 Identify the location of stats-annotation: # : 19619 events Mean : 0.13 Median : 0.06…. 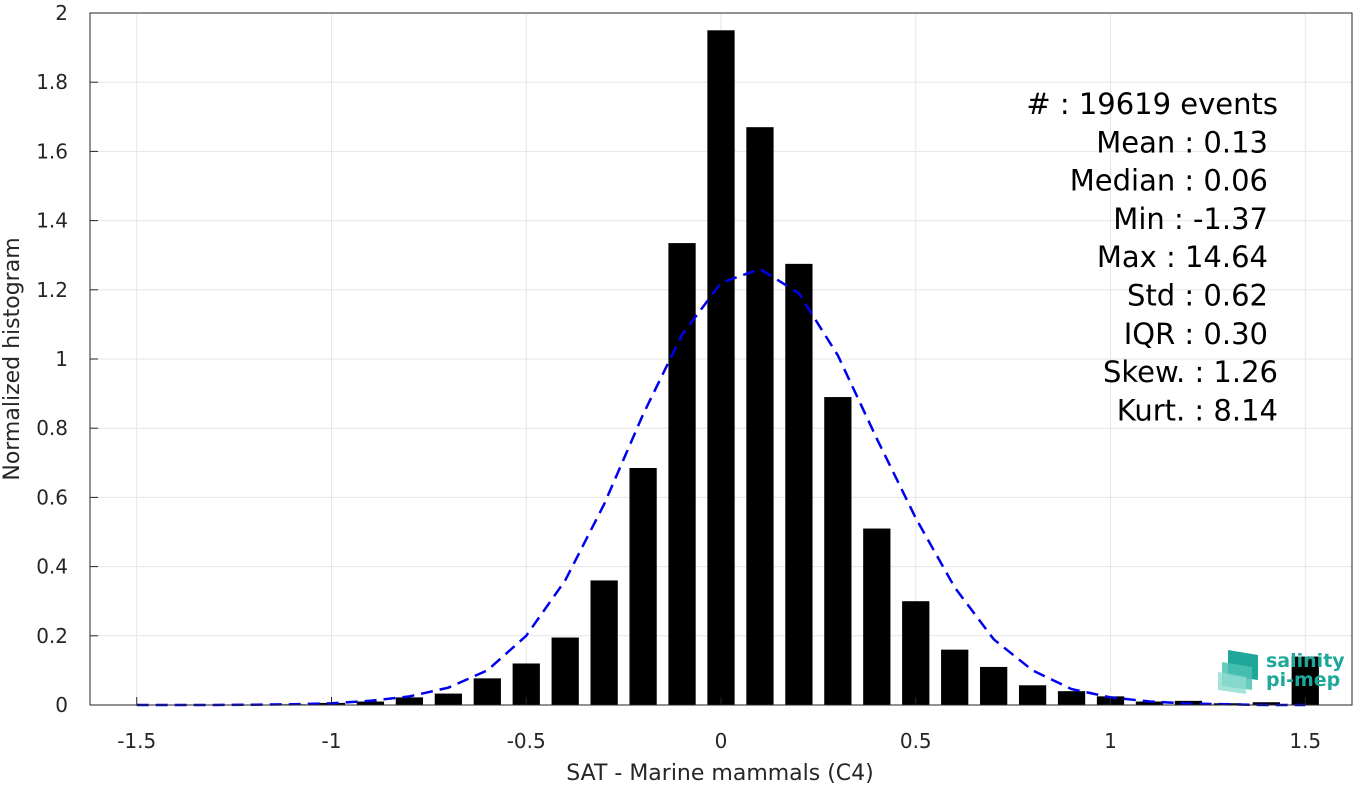
(1152, 257).